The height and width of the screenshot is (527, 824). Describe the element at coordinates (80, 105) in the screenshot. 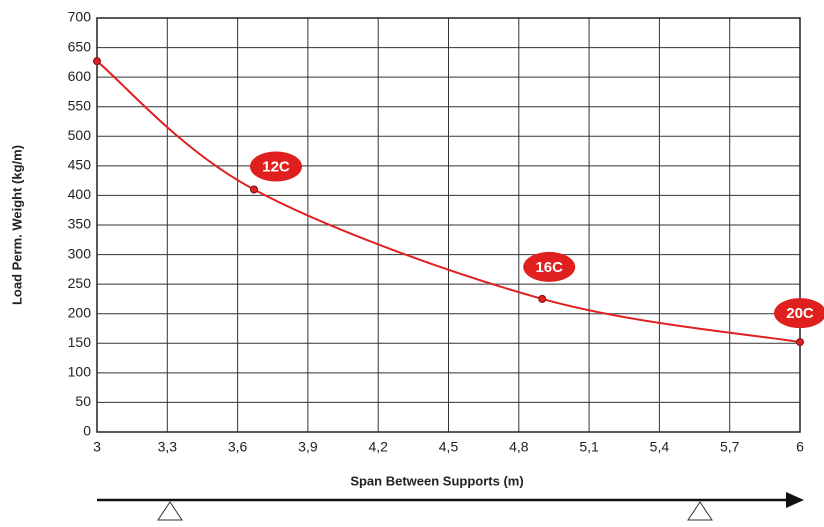

I see `y-tick-label: 550` at that location.